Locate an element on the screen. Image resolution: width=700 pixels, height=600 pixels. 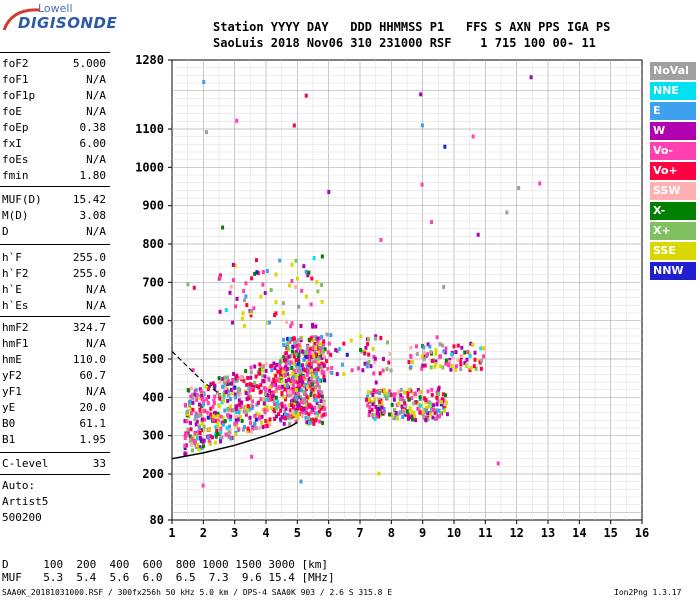
param-name: foEp is located at coordinates (15, 127).